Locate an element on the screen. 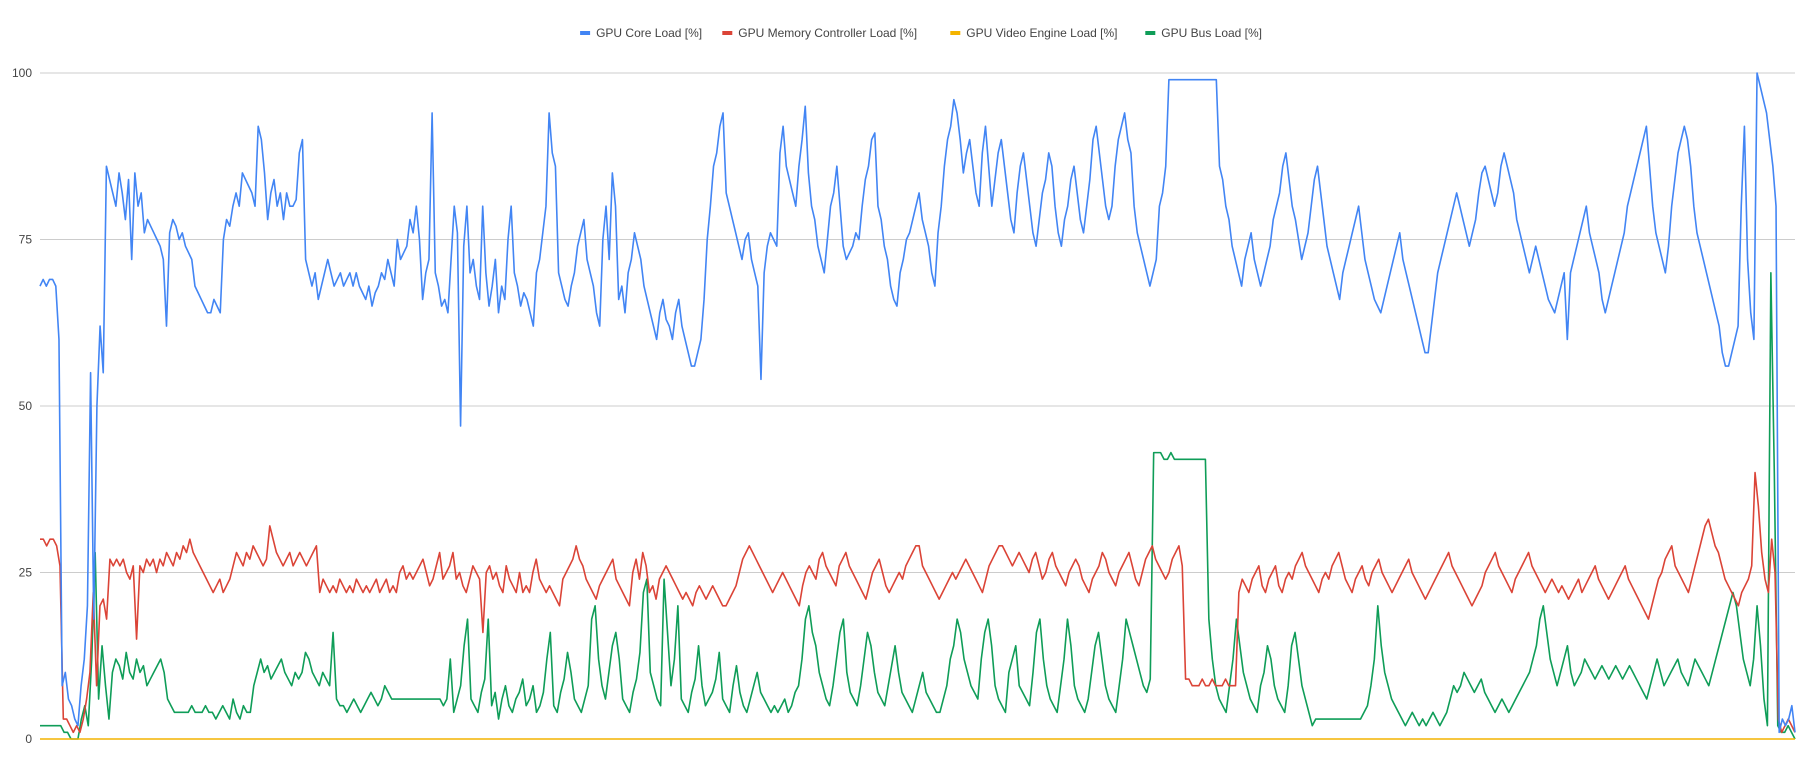  legend-item: GPU Video Engine Load [%] is located at coordinates (1034, 33).